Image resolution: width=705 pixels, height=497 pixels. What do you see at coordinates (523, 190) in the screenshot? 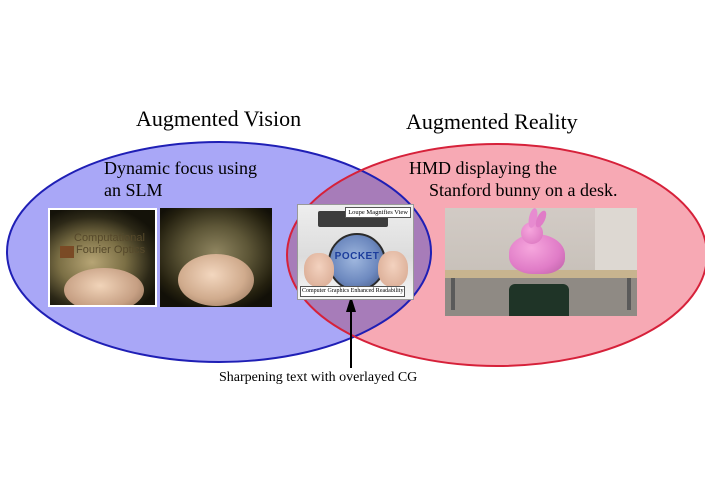
I see `augmented-reality-description-line2: Stanford bunny on a desk.` at bounding box center [523, 190].